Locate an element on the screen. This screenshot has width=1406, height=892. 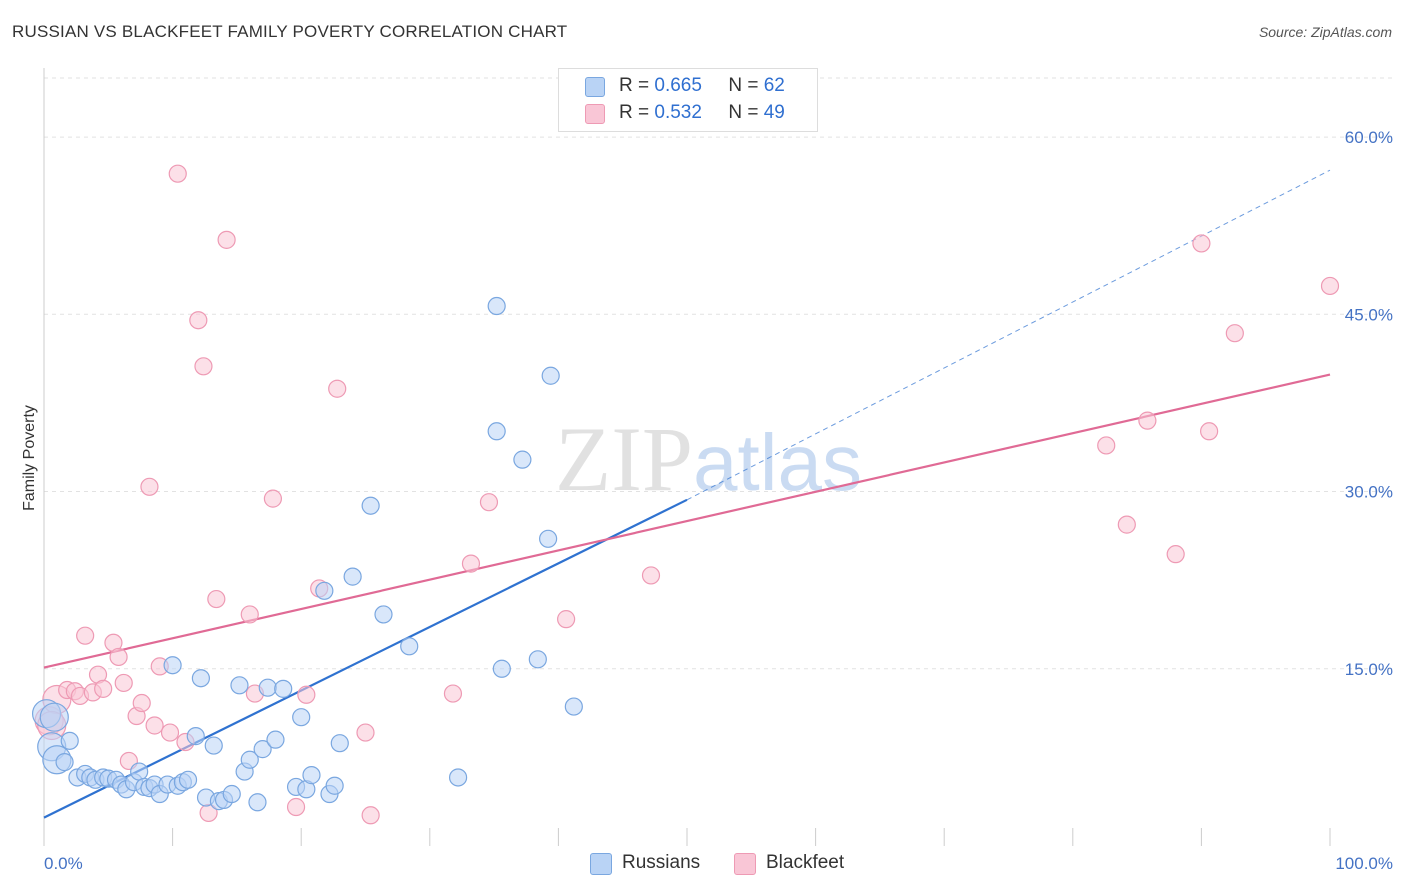
legend-r-value: 0.532 is located at coordinates (678, 112).